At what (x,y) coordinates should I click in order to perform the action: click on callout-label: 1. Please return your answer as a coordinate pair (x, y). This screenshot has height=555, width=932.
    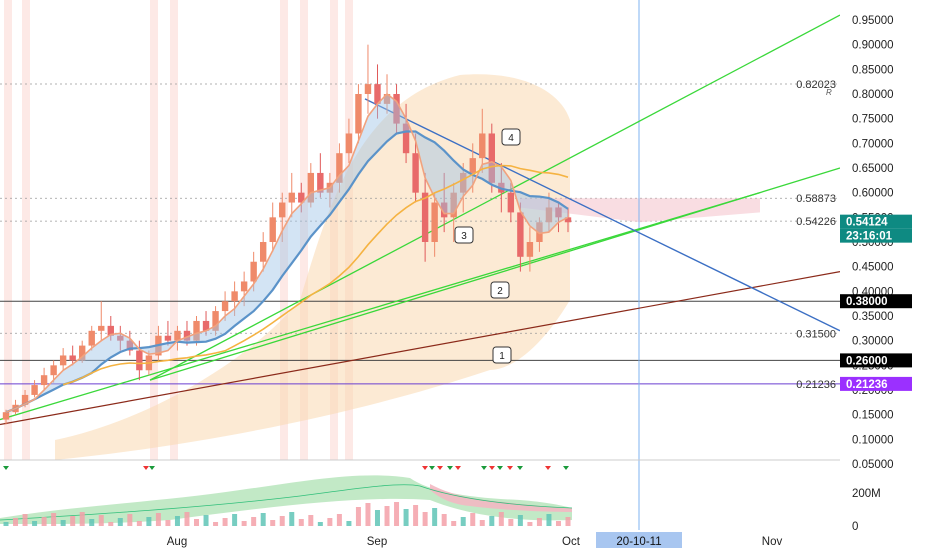
    Looking at the image, I should click on (502, 356).